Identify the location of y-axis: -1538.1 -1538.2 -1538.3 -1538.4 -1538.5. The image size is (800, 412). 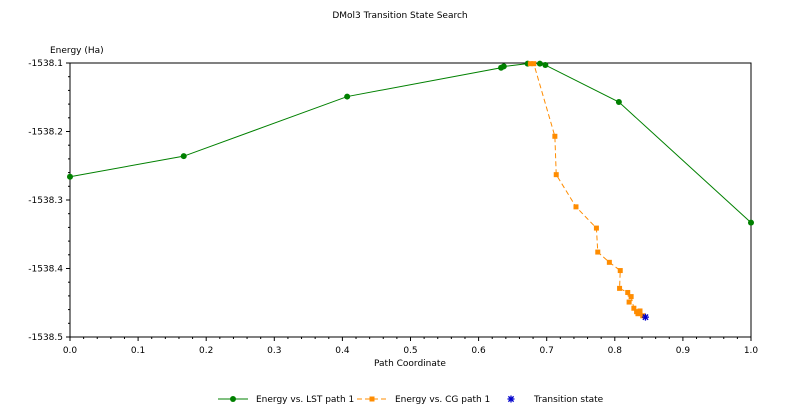
(49, 201).